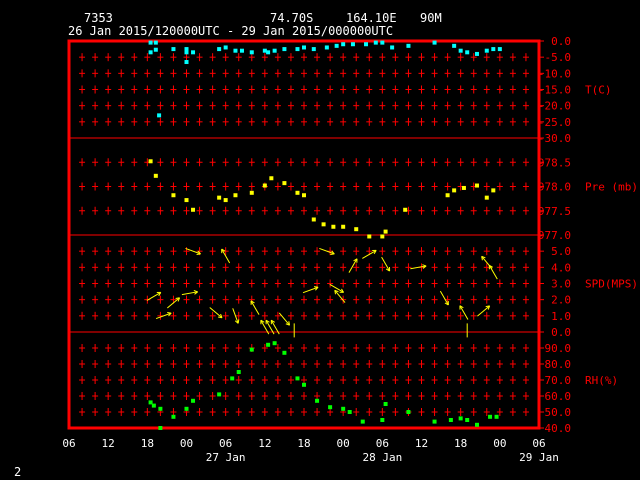  What do you see at coordinates (292, 18) in the screenshot?
I see `station-lat: 74.70S` at bounding box center [292, 18].